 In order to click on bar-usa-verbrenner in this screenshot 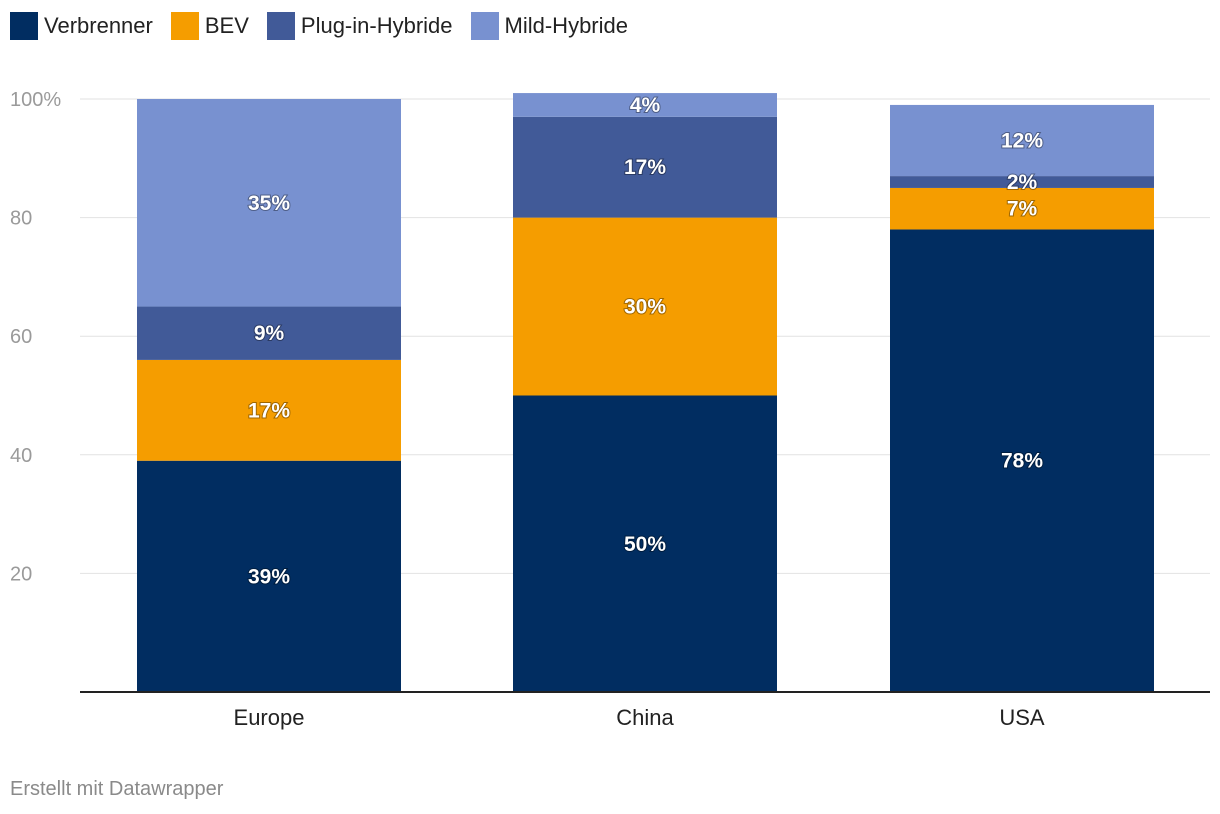, I will do `click(1022, 460)`.